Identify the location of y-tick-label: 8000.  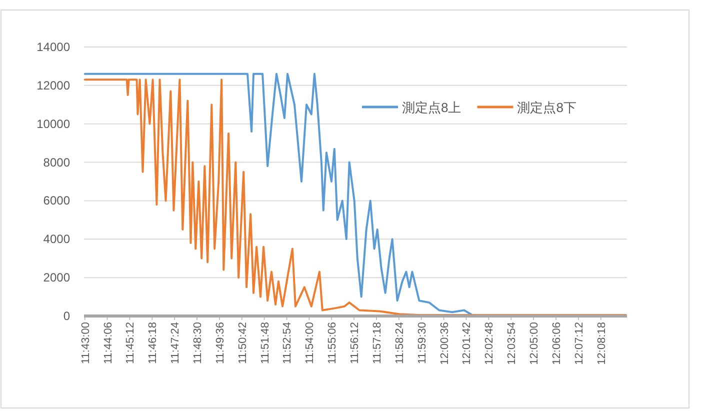
(56, 162).